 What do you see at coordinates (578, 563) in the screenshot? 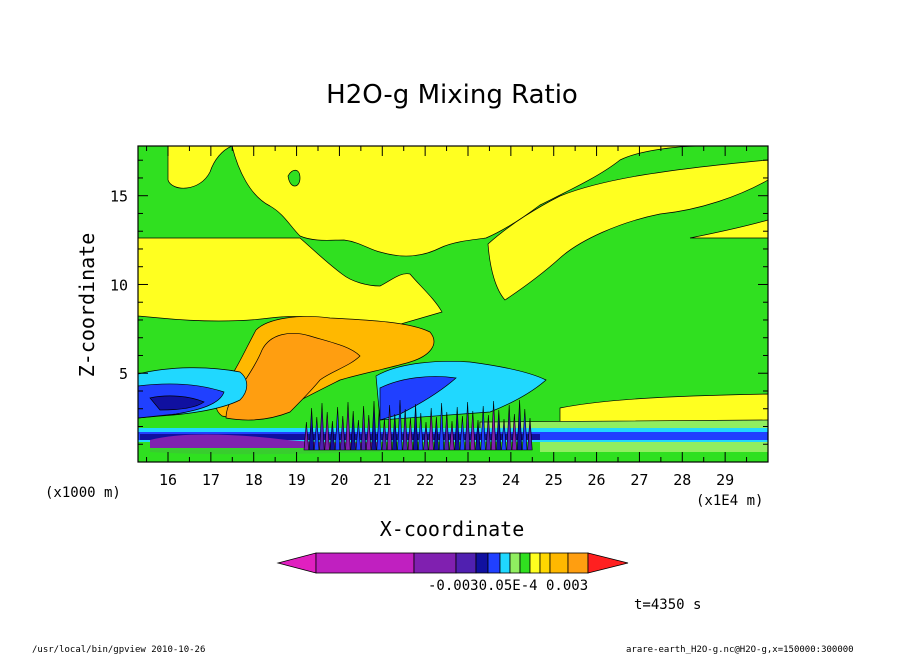
I see `colorbar-segment-orange` at bounding box center [578, 563].